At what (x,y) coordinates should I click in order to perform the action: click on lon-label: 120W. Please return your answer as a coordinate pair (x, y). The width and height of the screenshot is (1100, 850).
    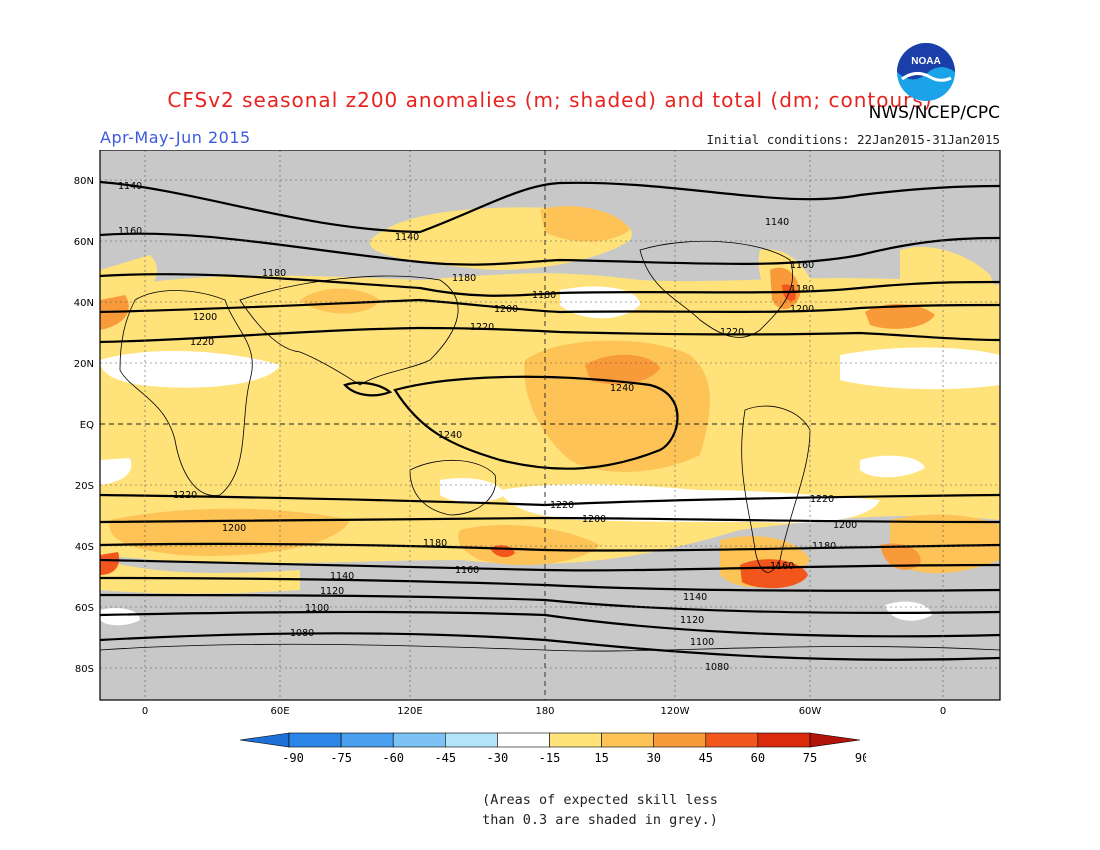
    Looking at the image, I should click on (675, 711).